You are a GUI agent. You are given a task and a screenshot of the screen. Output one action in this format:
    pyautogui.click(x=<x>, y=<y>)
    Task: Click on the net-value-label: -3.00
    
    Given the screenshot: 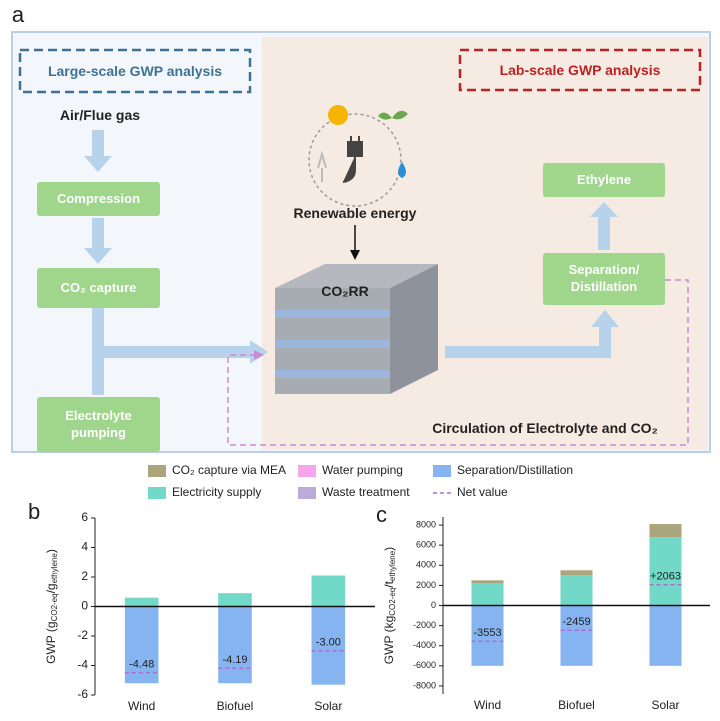 What is the action you would take?
    pyautogui.click(x=328, y=643)
    